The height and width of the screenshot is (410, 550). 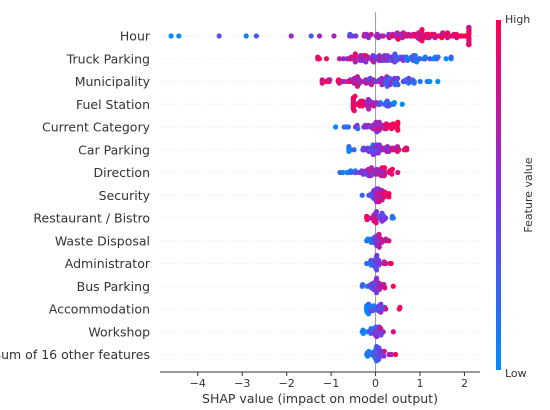 I want to click on feature-label: Truck Parking, so click(x=108, y=58).